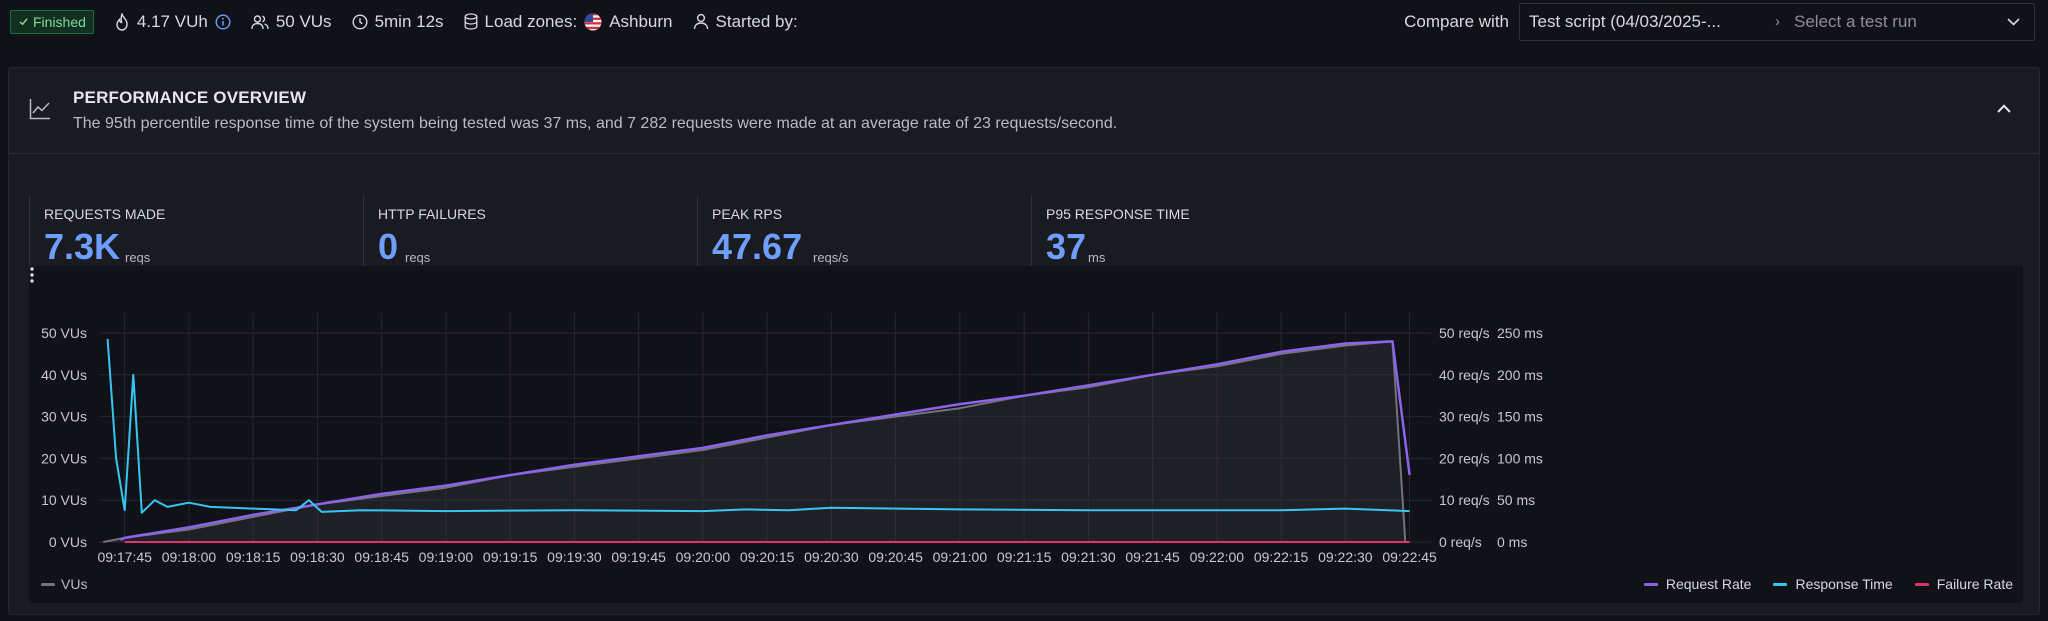 Image resolution: width=2048 pixels, height=621 pixels. I want to click on load-zone-value: Ashburn, so click(641, 21).